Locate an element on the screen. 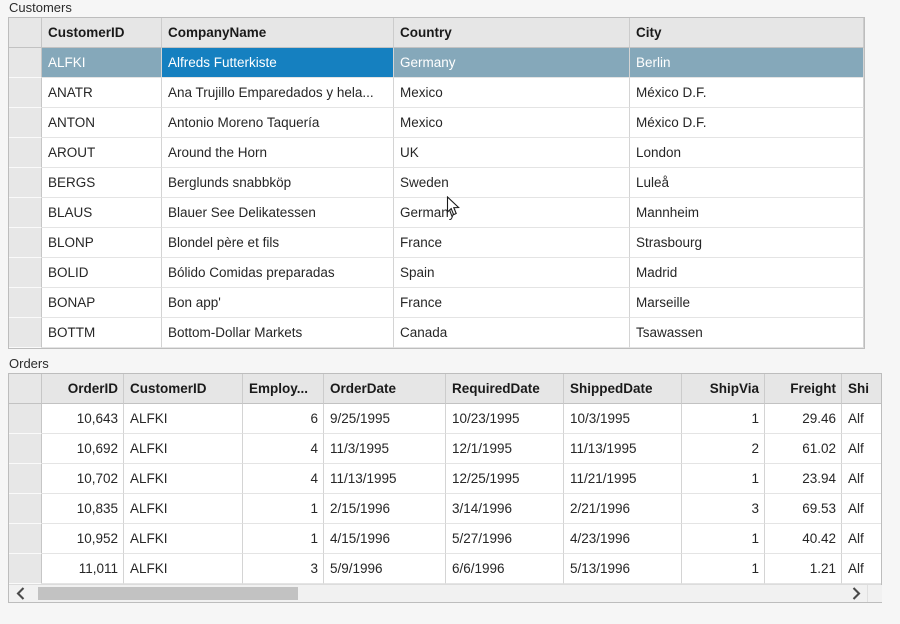 This screenshot has height=624, width=900. cell-companyname: Alfreds Futterkiste is located at coordinates (278, 63).